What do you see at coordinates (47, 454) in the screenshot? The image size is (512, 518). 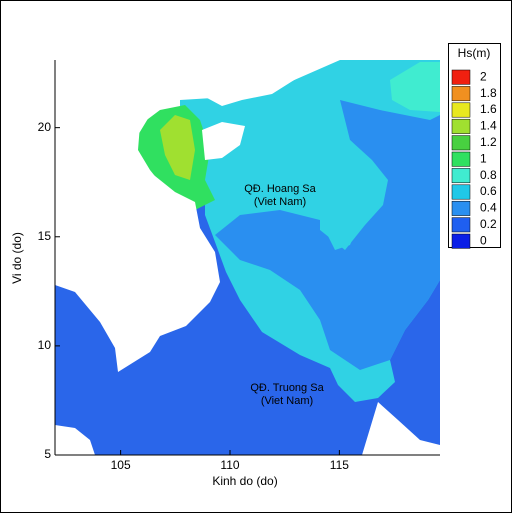 I see `y-tick-label: 5` at bounding box center [47, 454].